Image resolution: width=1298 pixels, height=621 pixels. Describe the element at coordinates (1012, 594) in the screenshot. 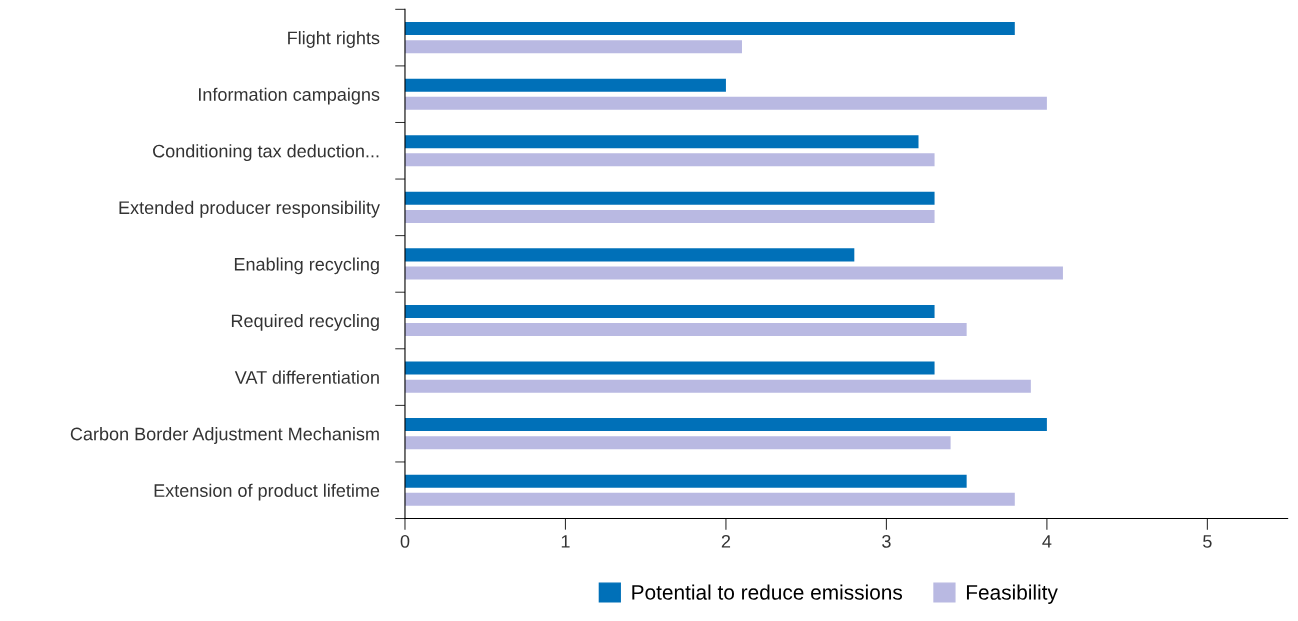

I see `legend-label: Feasibility` at that location.